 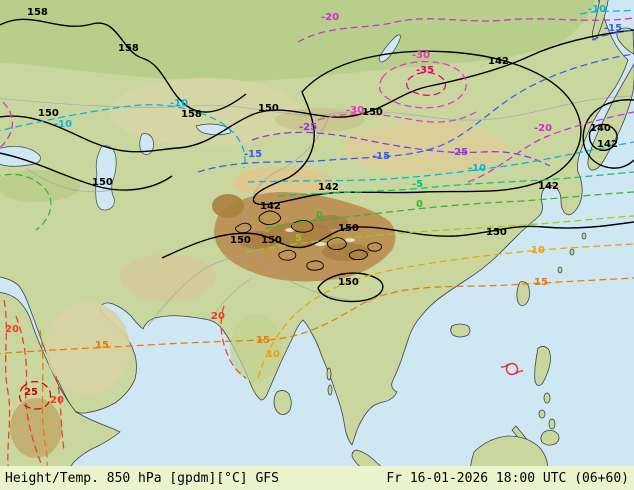 What do you see at coordinates (512, 369) in the screenshot?
I see `cyclone-icon` at bounding box center [512, 369].